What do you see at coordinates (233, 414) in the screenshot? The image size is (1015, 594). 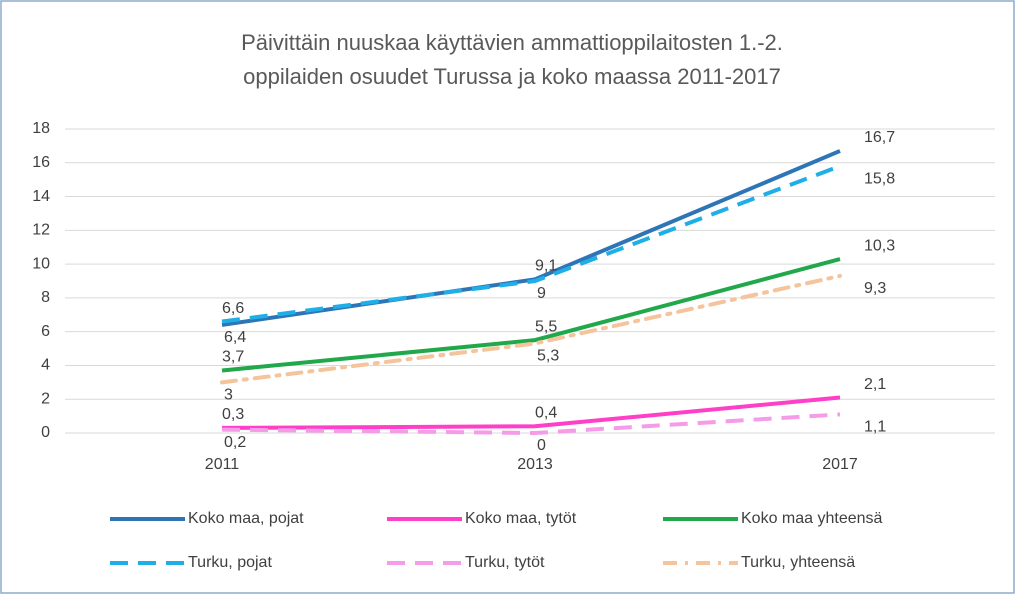 I see `data-label: 0,3` at bounding box center [233, 414].